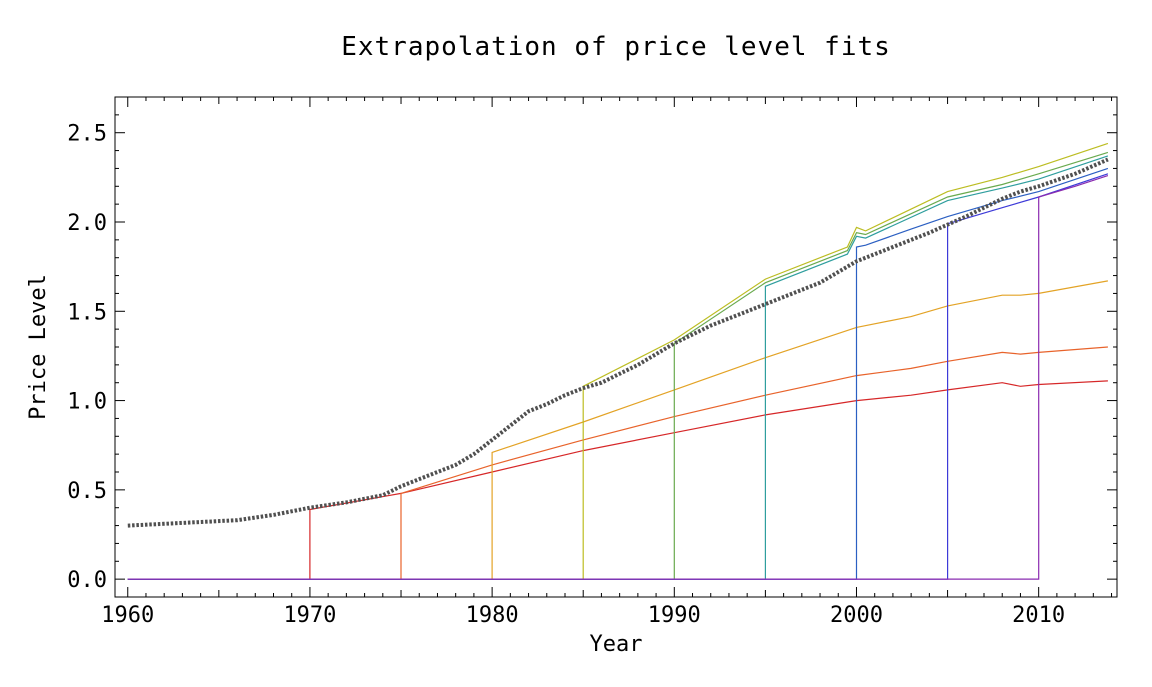  I want to click on x-tick-label: 1960, so click(127, 615).